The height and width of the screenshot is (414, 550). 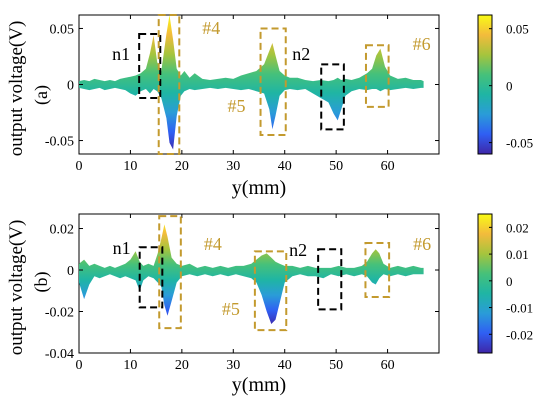 What do you see at coordinates (517, 227) in the screenshot?
I see `colorbar-tick-label: 0.02` at bounding box center [517, 227].